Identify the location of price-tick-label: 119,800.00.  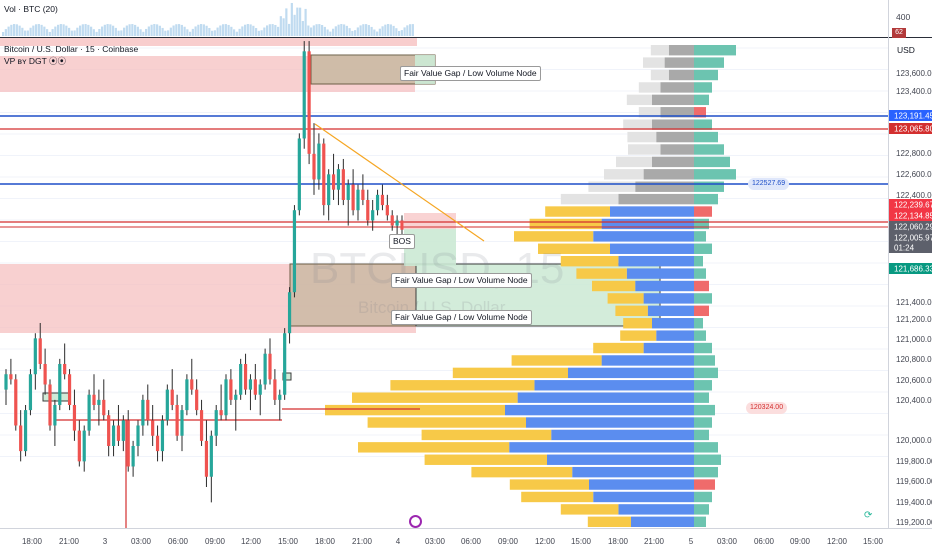
(914, 461).